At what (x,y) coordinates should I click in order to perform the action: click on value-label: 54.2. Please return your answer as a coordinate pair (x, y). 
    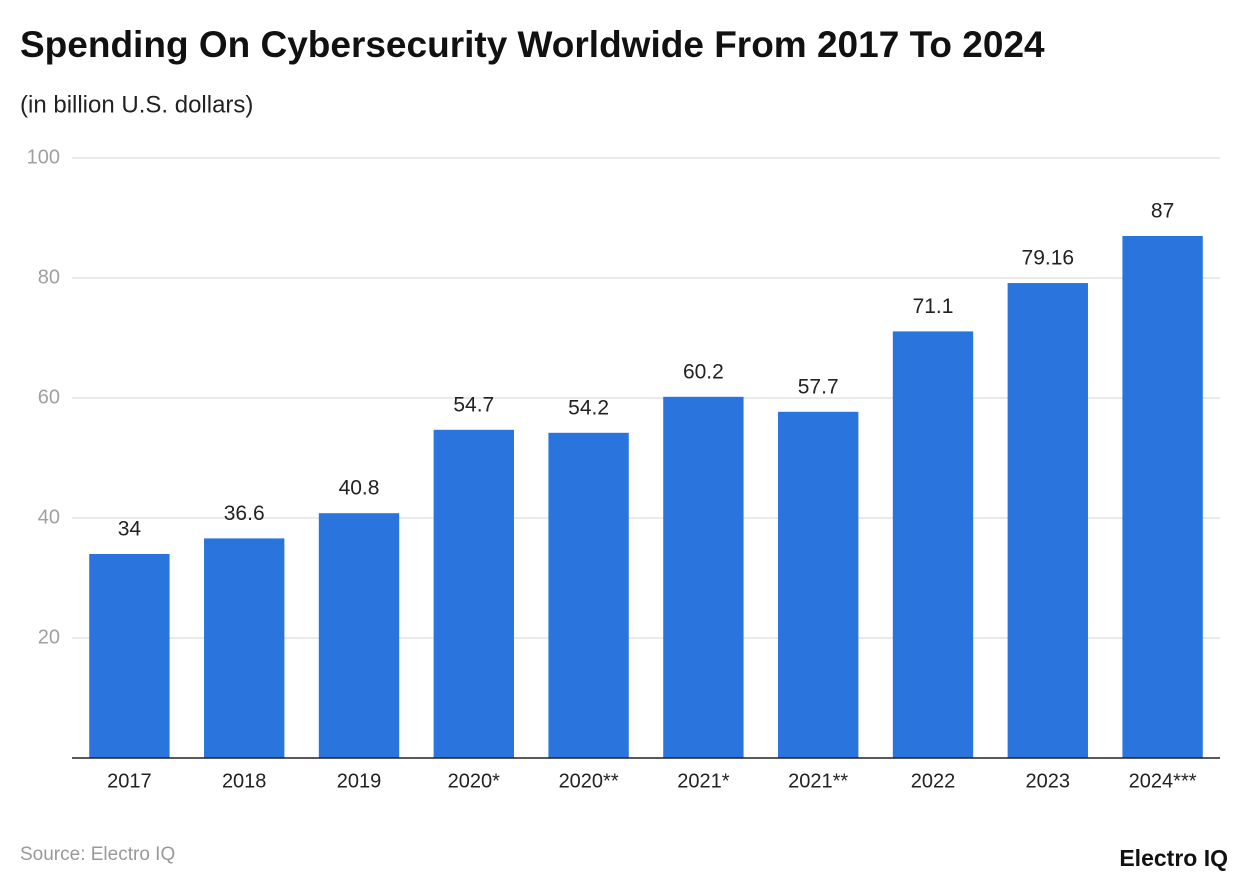
    Looking at the image, I should click on (588, 407).